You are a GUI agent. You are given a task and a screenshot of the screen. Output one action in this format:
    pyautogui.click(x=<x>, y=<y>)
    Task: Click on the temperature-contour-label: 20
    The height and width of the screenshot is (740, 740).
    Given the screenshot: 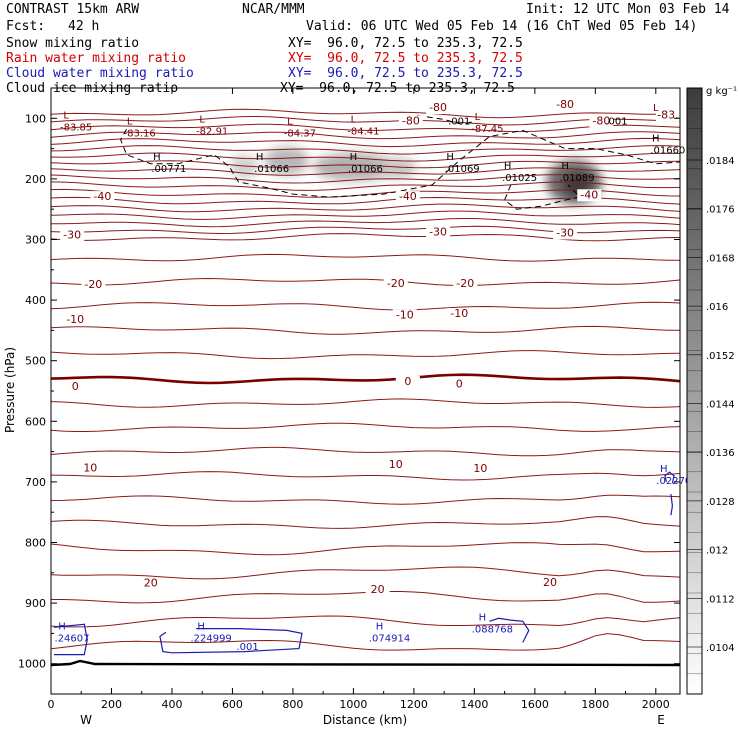 What is the action you would take?
    pyautogui.click(x=550, y=582)
    